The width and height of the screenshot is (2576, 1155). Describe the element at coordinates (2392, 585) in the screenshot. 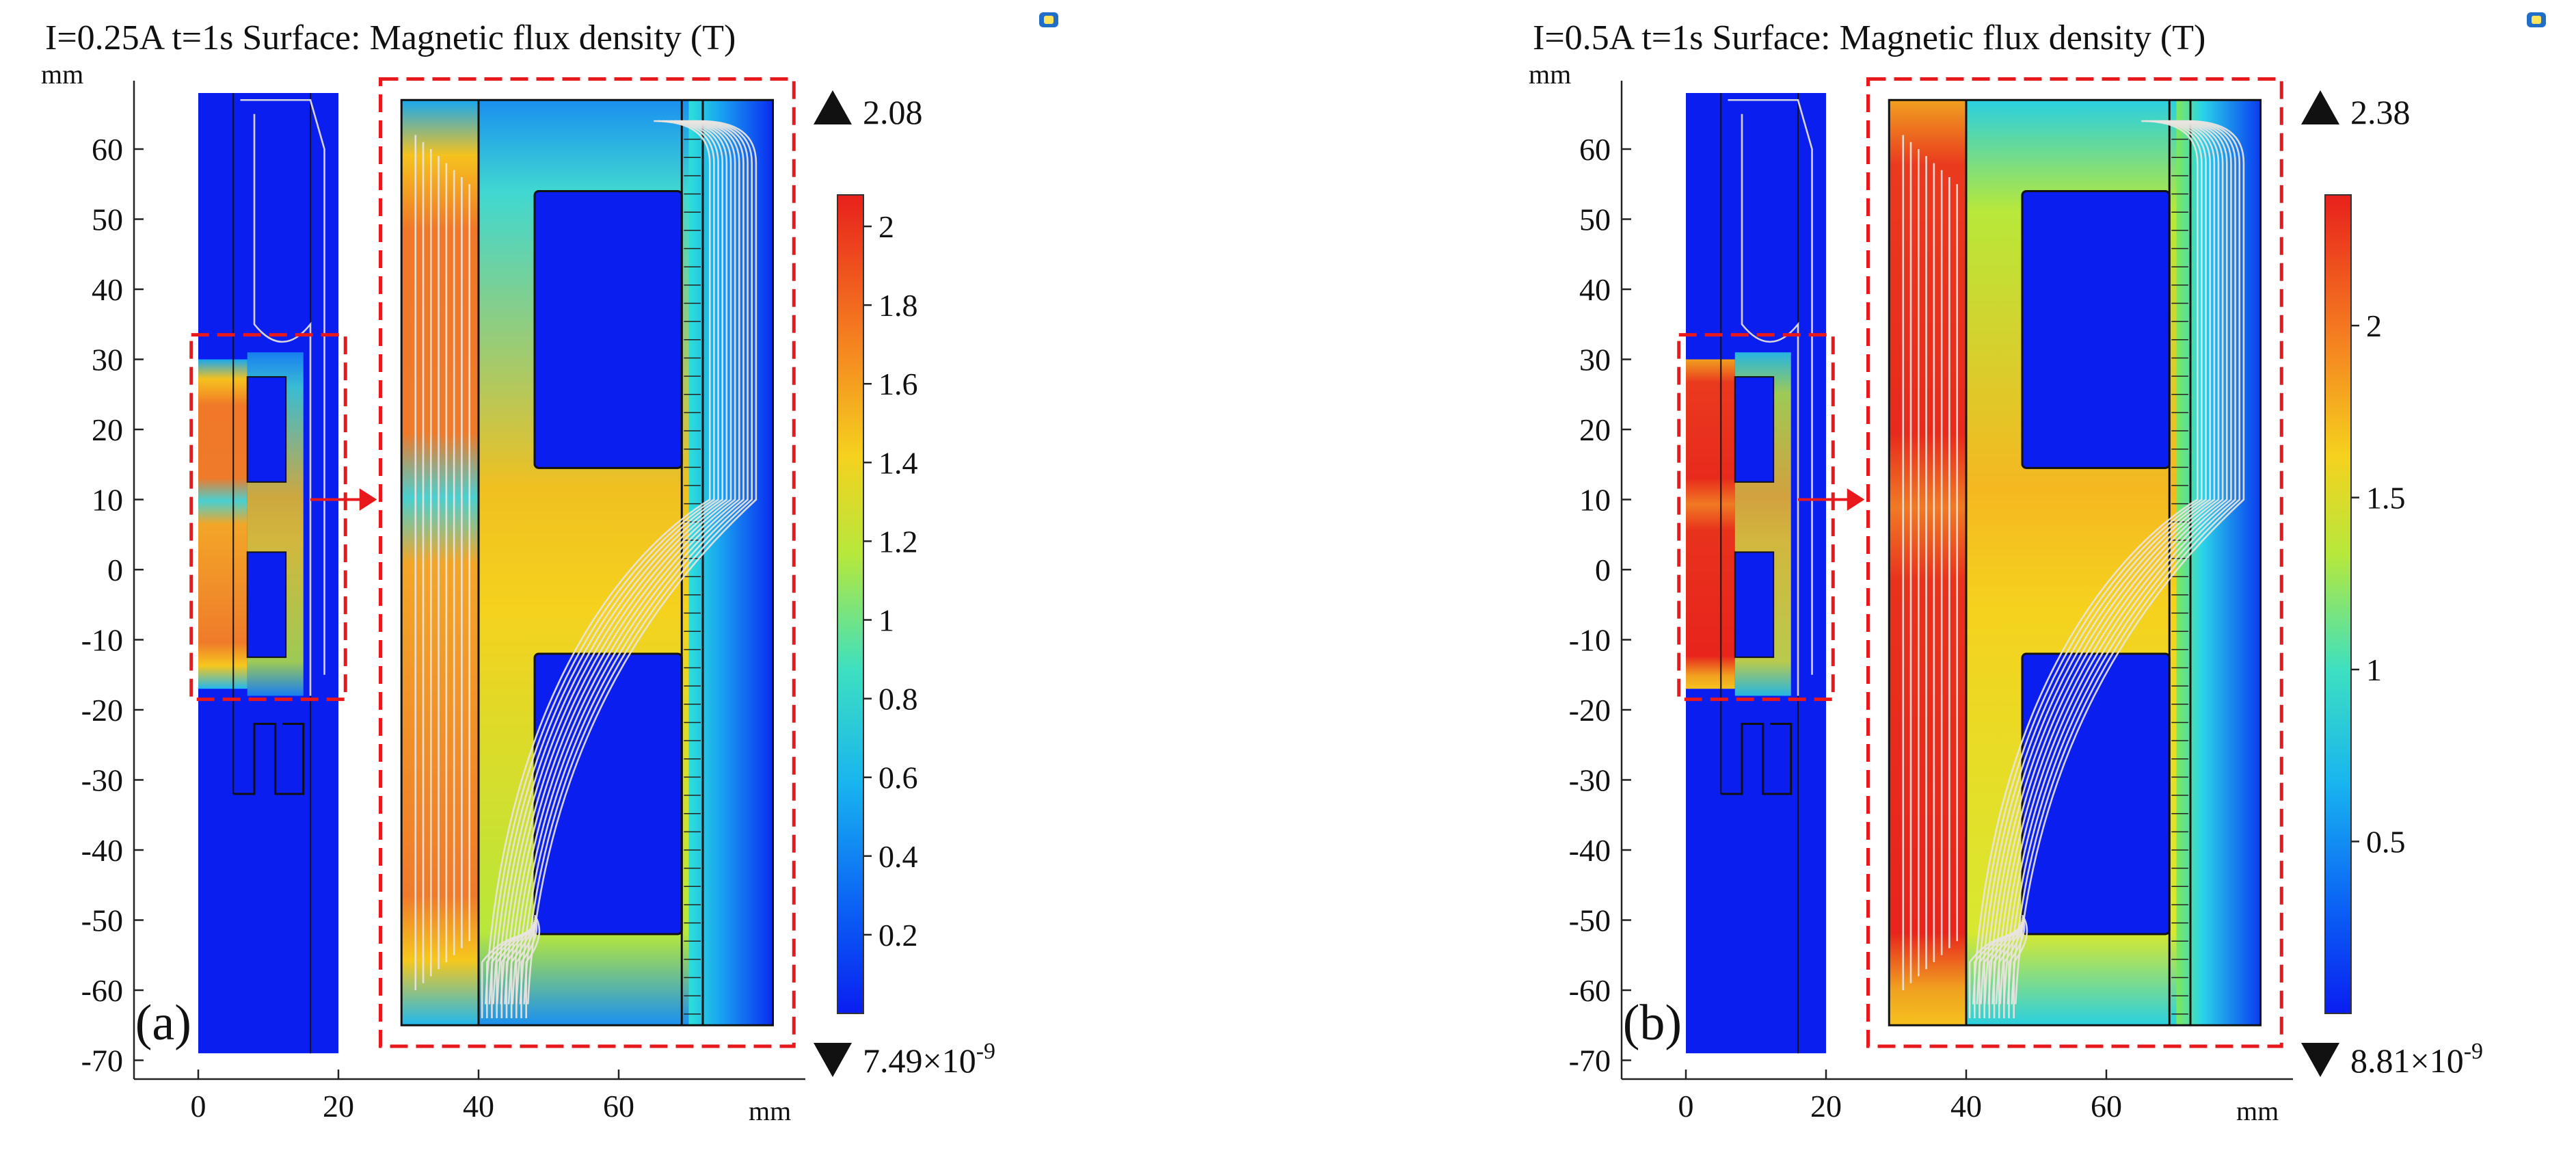

I see `colorbar: 2 1.5 1 0.5 2.38 8.81×10-9` at that location.